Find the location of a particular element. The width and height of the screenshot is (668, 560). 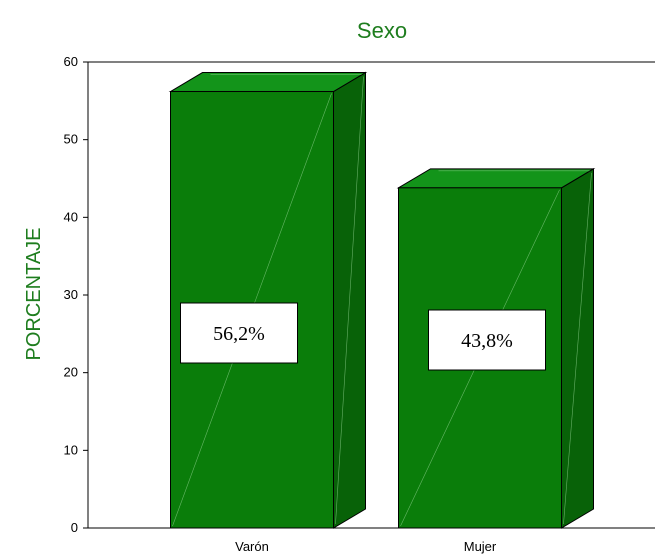

data-label-1: 56,2% is located at coordinates (239, 333).